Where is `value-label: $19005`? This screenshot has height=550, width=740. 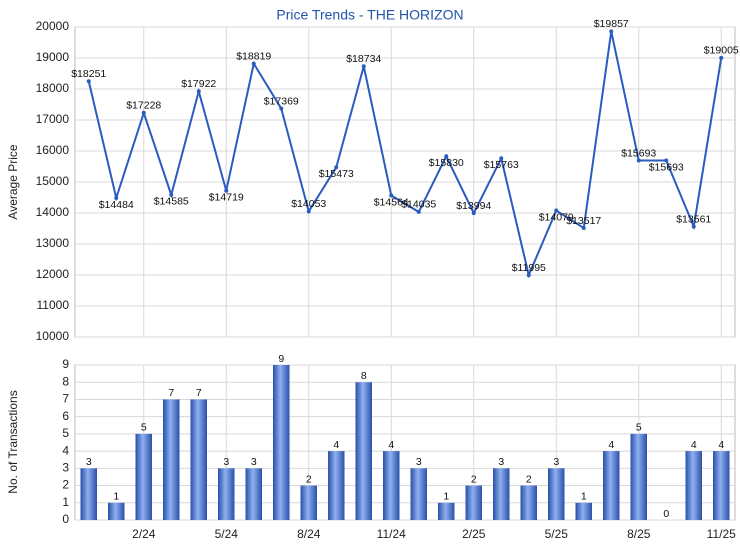 value-label: $19005 is located at coordinates (721, 51).